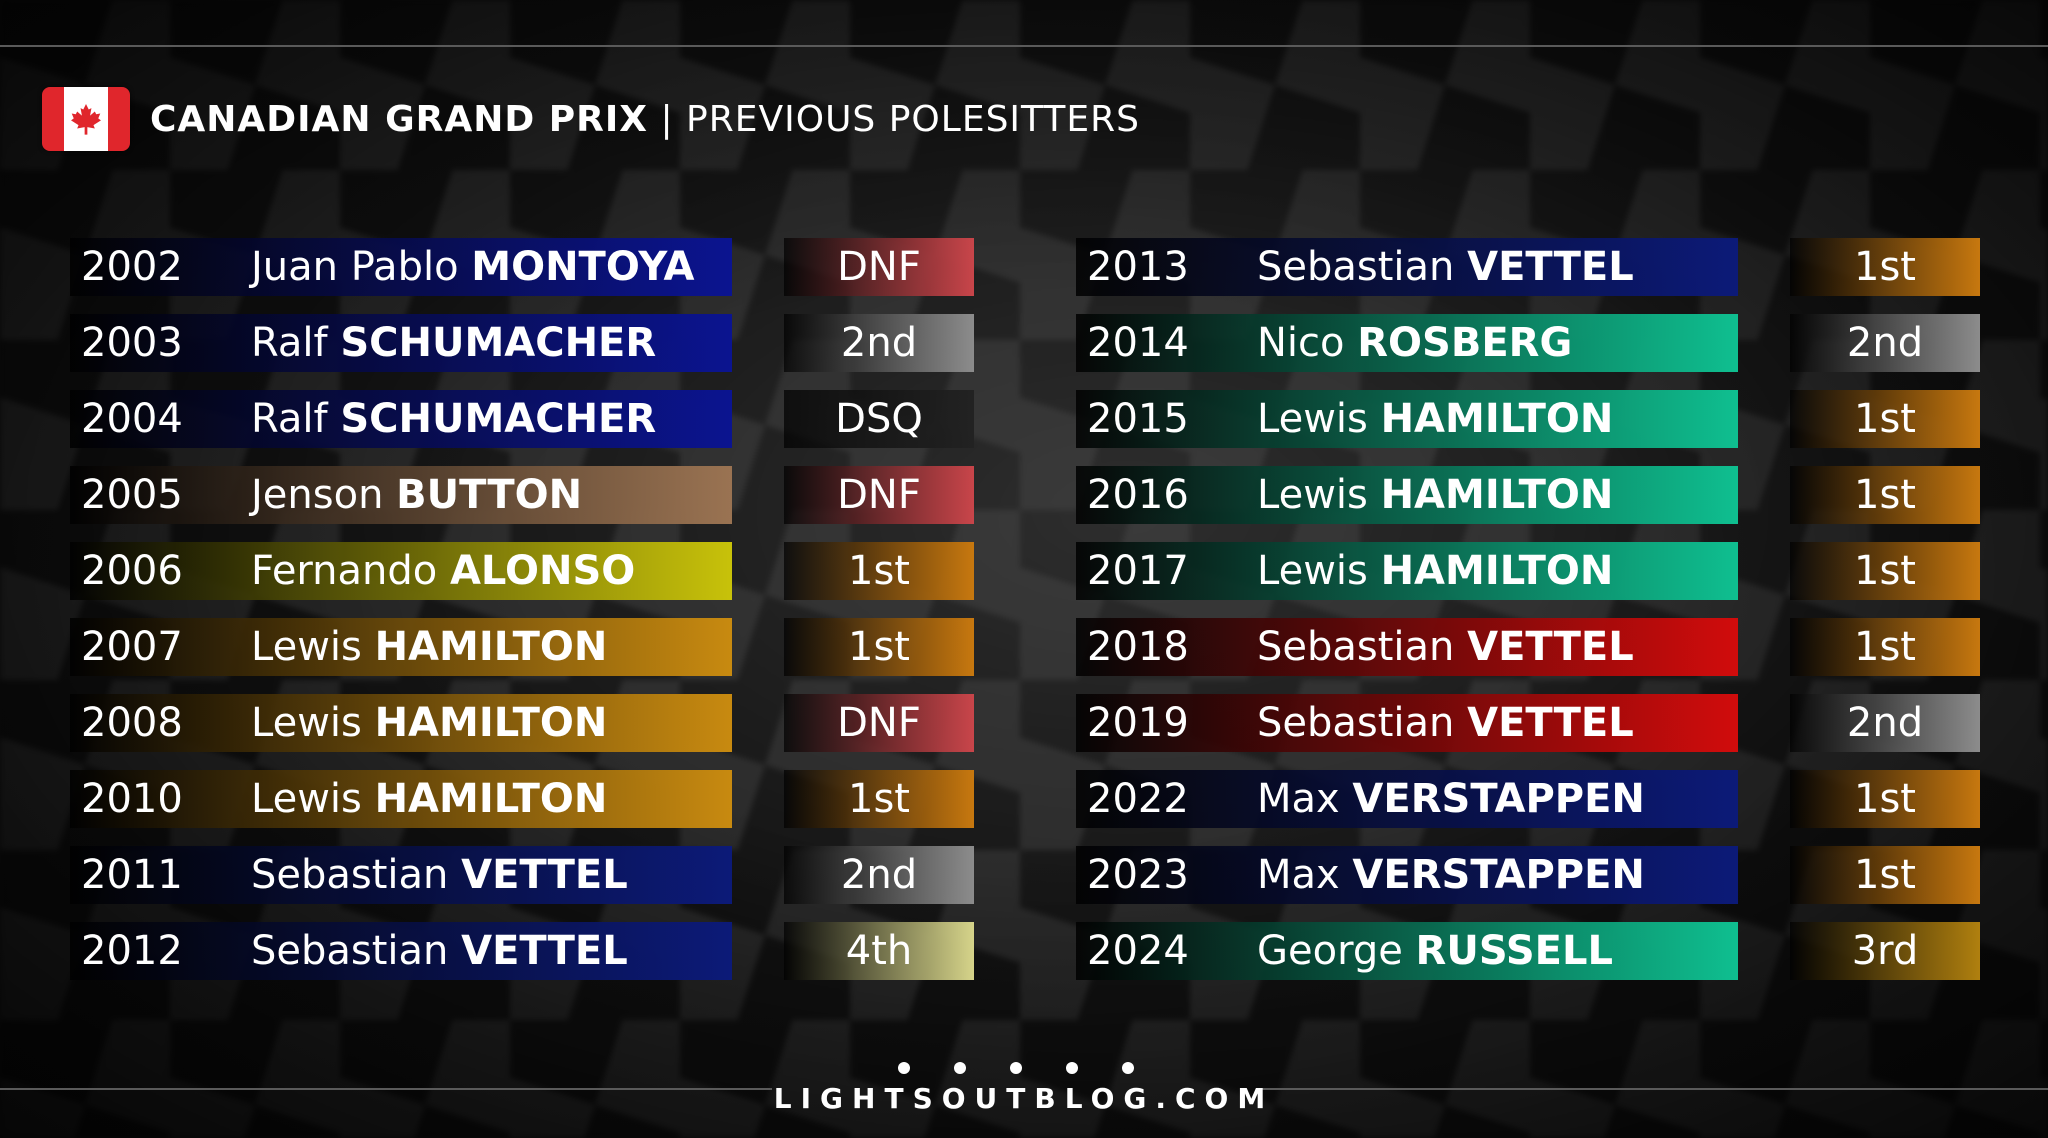  What do you see at coordinates (1138, 647) in the screenshot?
I see `season-year: 2018` at bounding box center [1138, 647].